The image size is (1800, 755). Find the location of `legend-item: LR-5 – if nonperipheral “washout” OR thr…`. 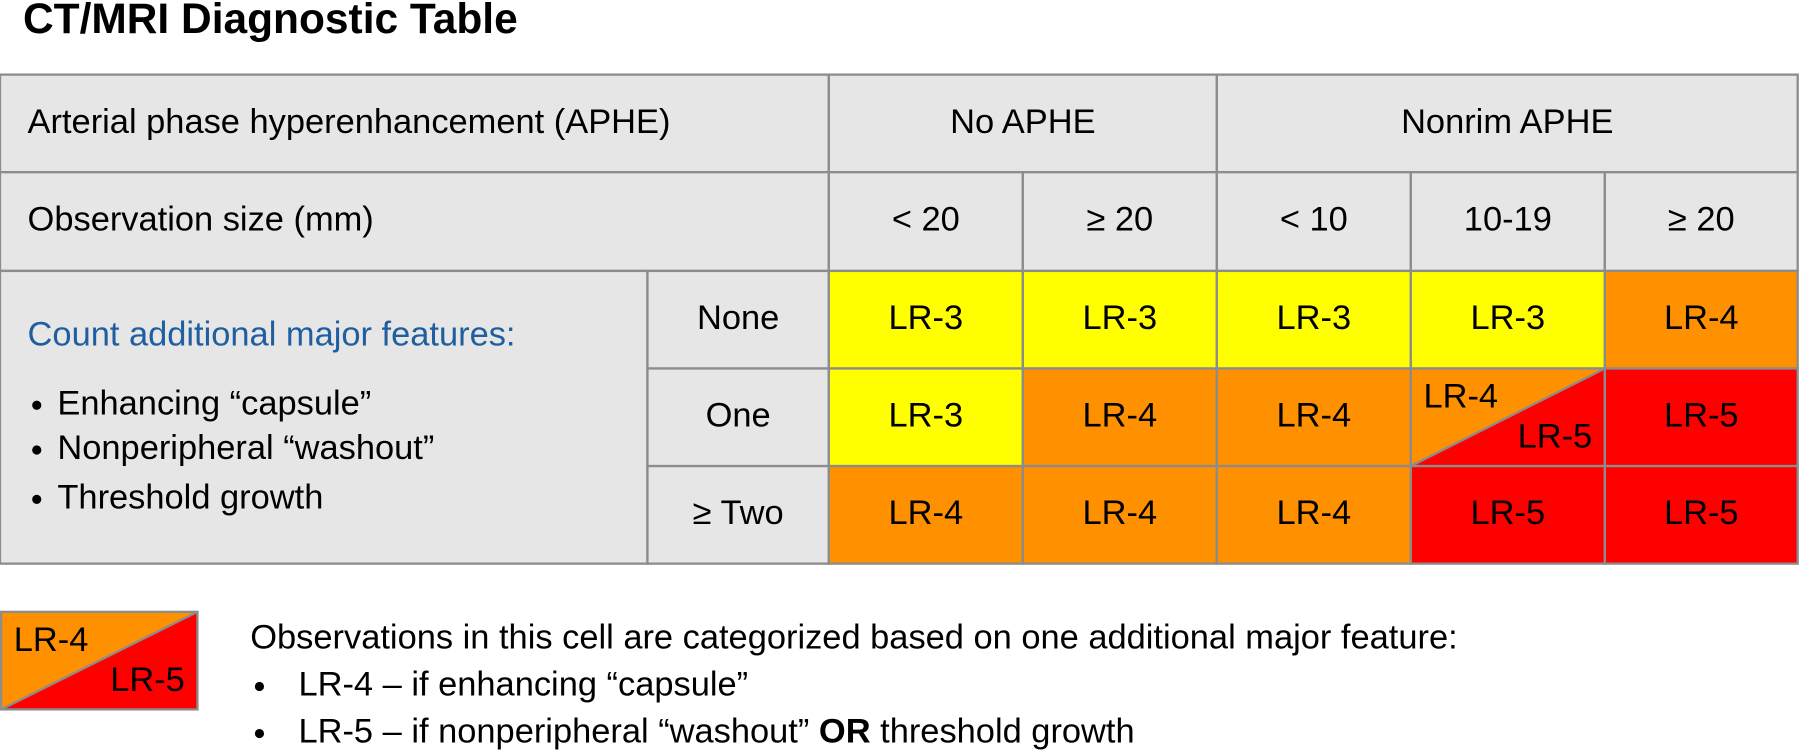

legend-item: LR-5 – if nonperipheral “washout” OR thr… is located at coordinates (716, 732).